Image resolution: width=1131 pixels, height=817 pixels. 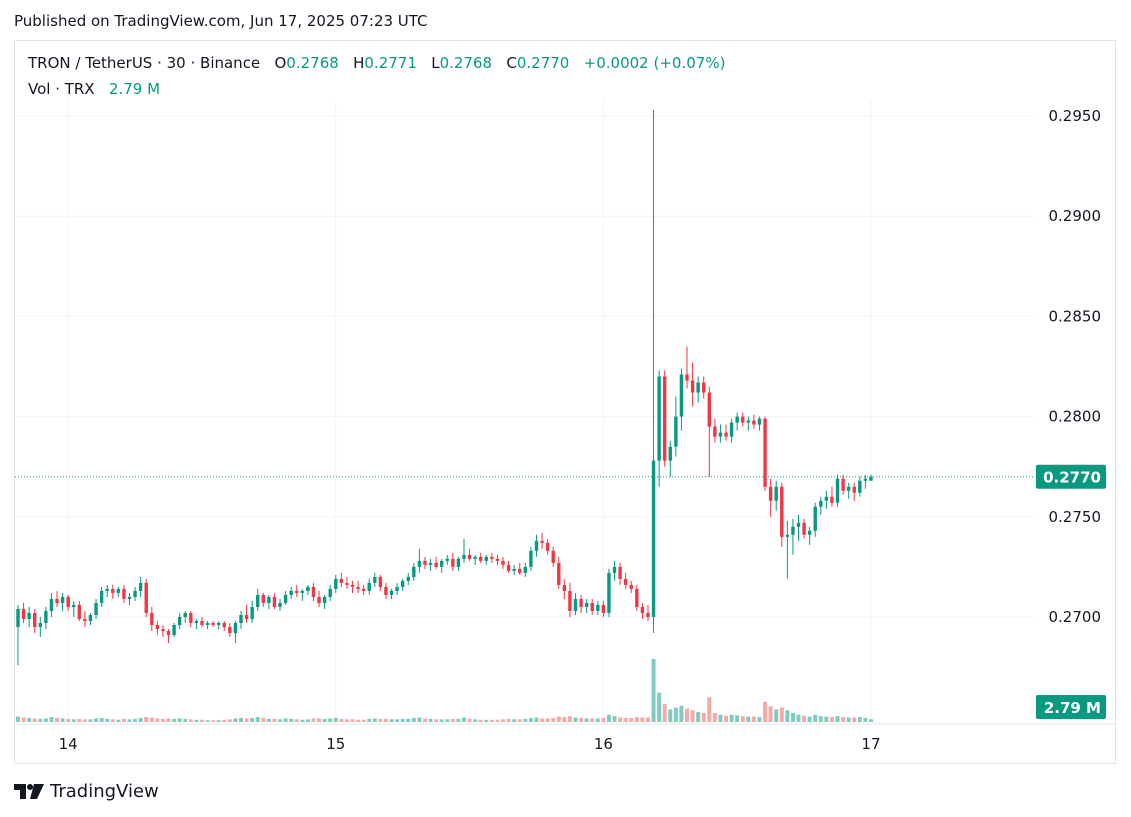 I want to click on price-tick-label: 0.2800, so click(x=1075, y=417).